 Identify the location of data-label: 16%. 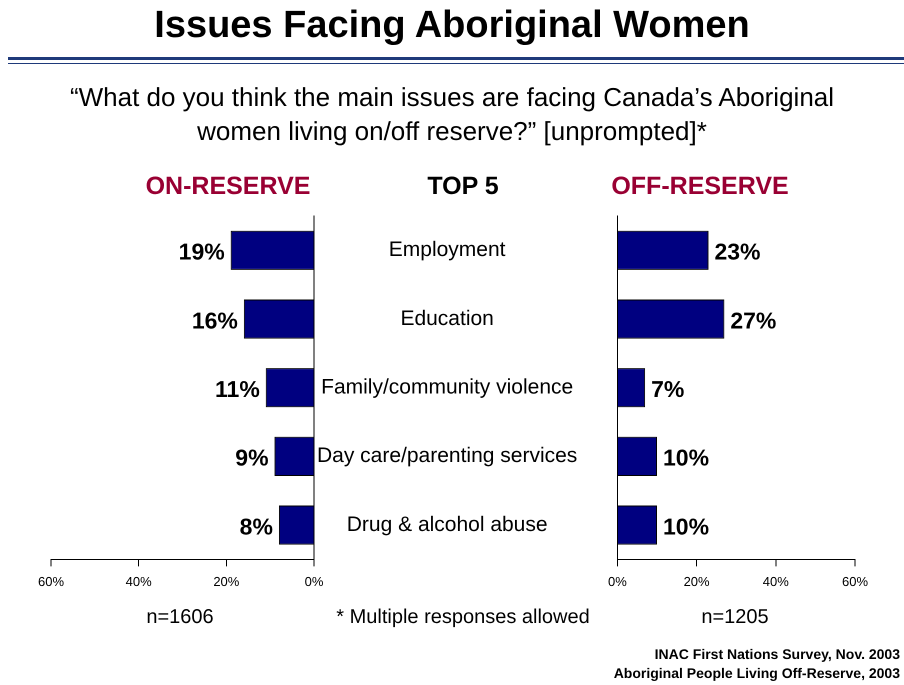
(215, 320).